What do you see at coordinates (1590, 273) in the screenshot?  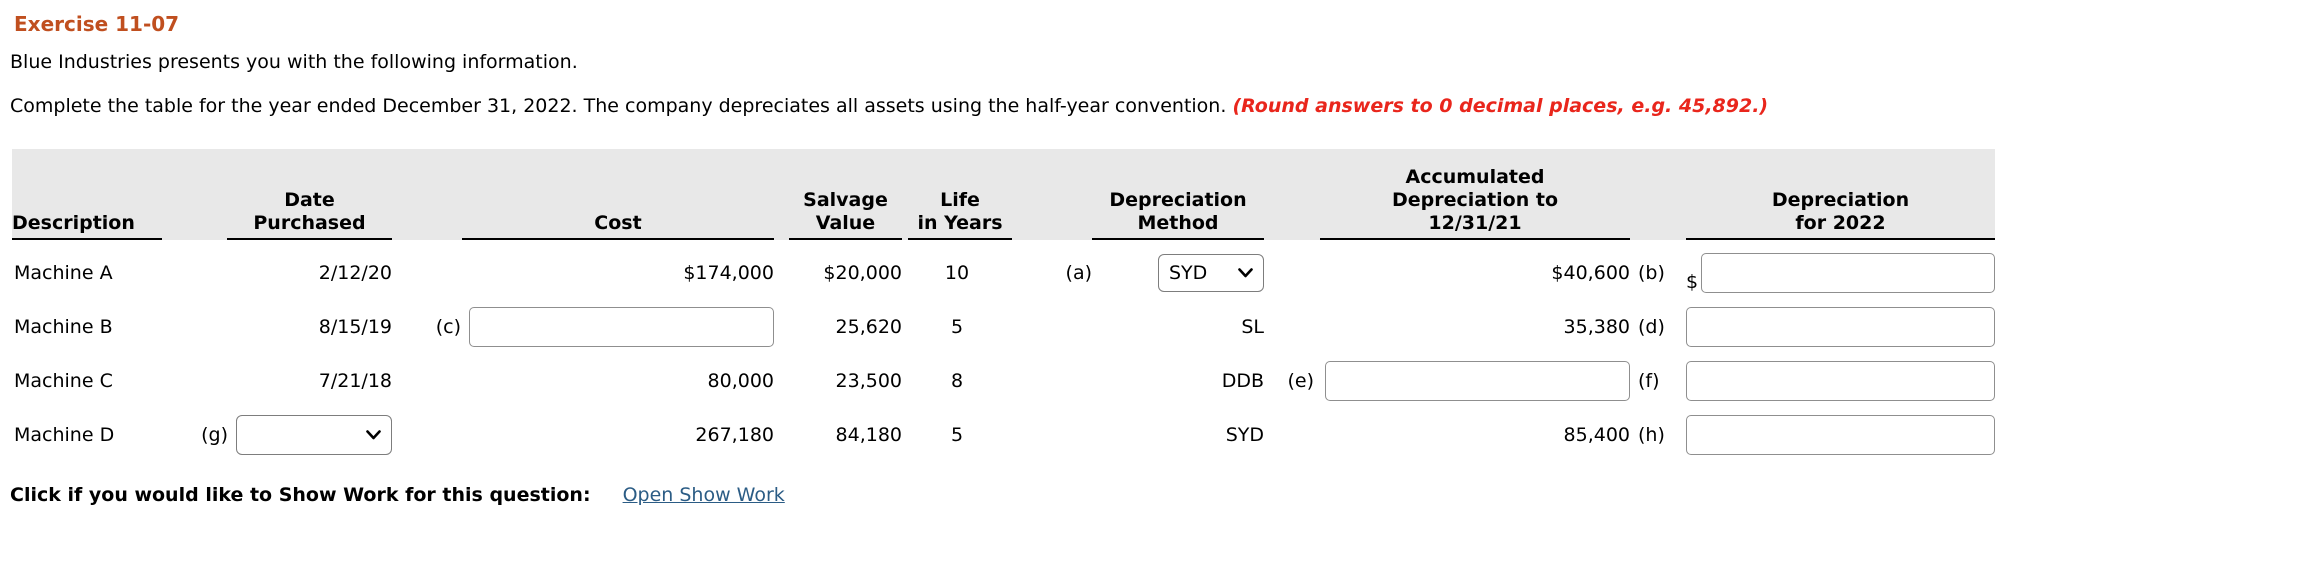 I see `accumulated-depreciation-cell: $40,600` at bounding box center [1590, 273].